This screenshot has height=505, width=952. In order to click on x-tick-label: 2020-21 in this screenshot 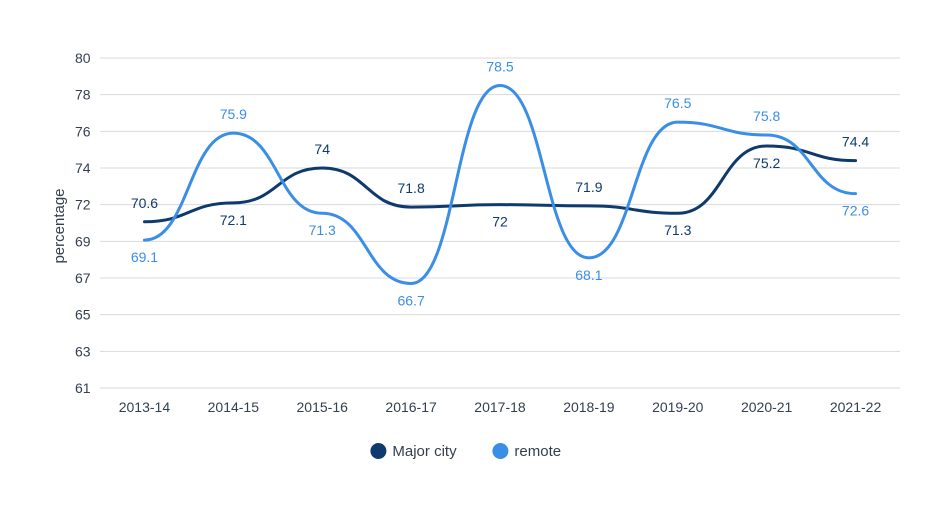, I will do `click(767, 407)`.